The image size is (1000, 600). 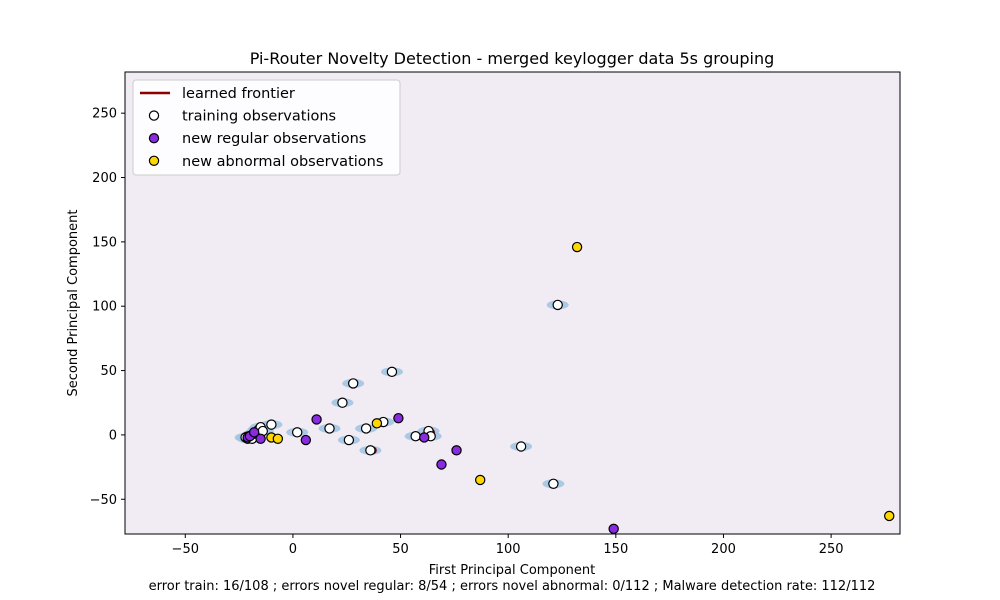 What do you see at coordinates (113, 435) in the screenshot?
I see `y-tick-label-1: 0` at bounding box center [113, 435].